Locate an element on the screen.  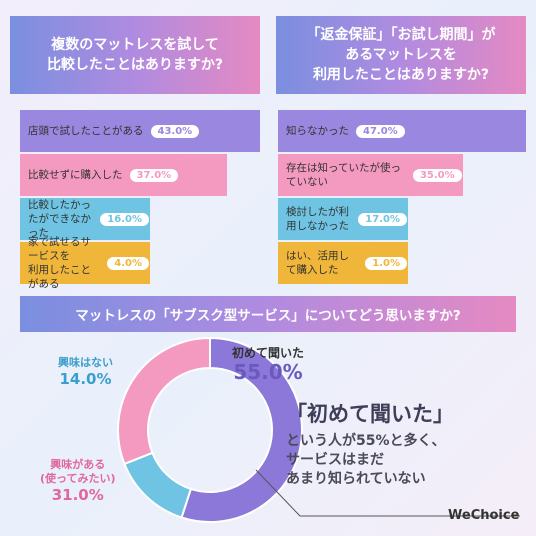
q2-bar-label: 知らなかった is located at coordinates (317, 131).